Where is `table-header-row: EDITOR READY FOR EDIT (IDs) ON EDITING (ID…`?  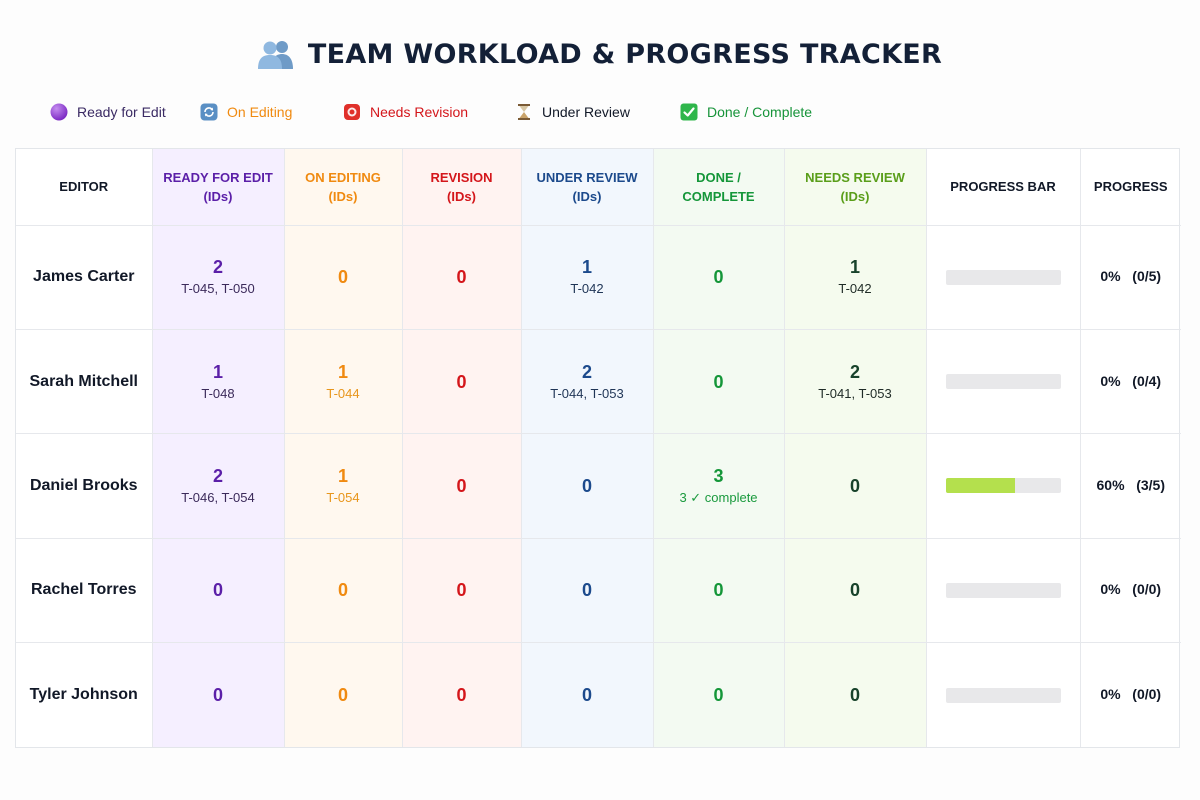
table-header-row: EDITOR READY FOR EDIT (IDs) ON EDITING (ID… is located at coordinates (598, 187).